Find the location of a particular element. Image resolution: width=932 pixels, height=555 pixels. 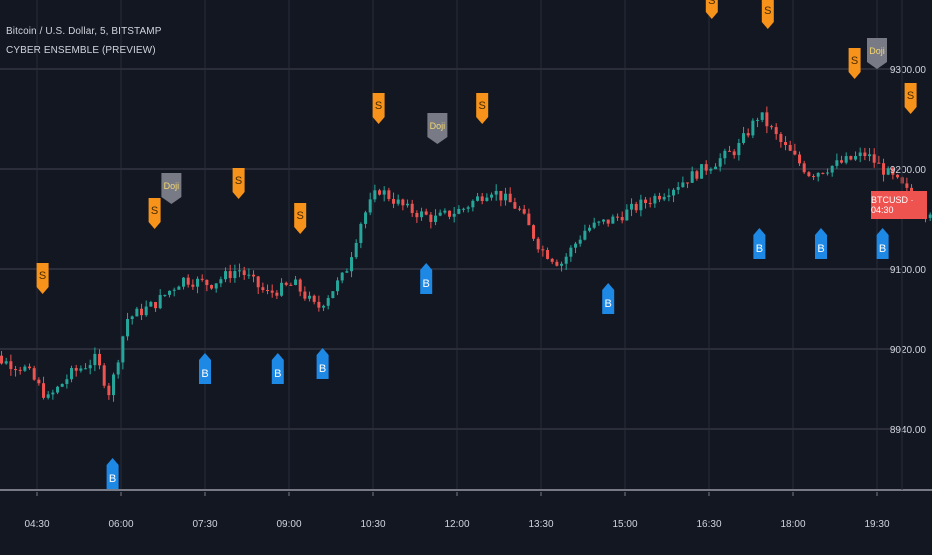

symbol-legend: Bitcoin / U.S. Dollar, 5, BITSTAMP is located at coordinates (84, 31).